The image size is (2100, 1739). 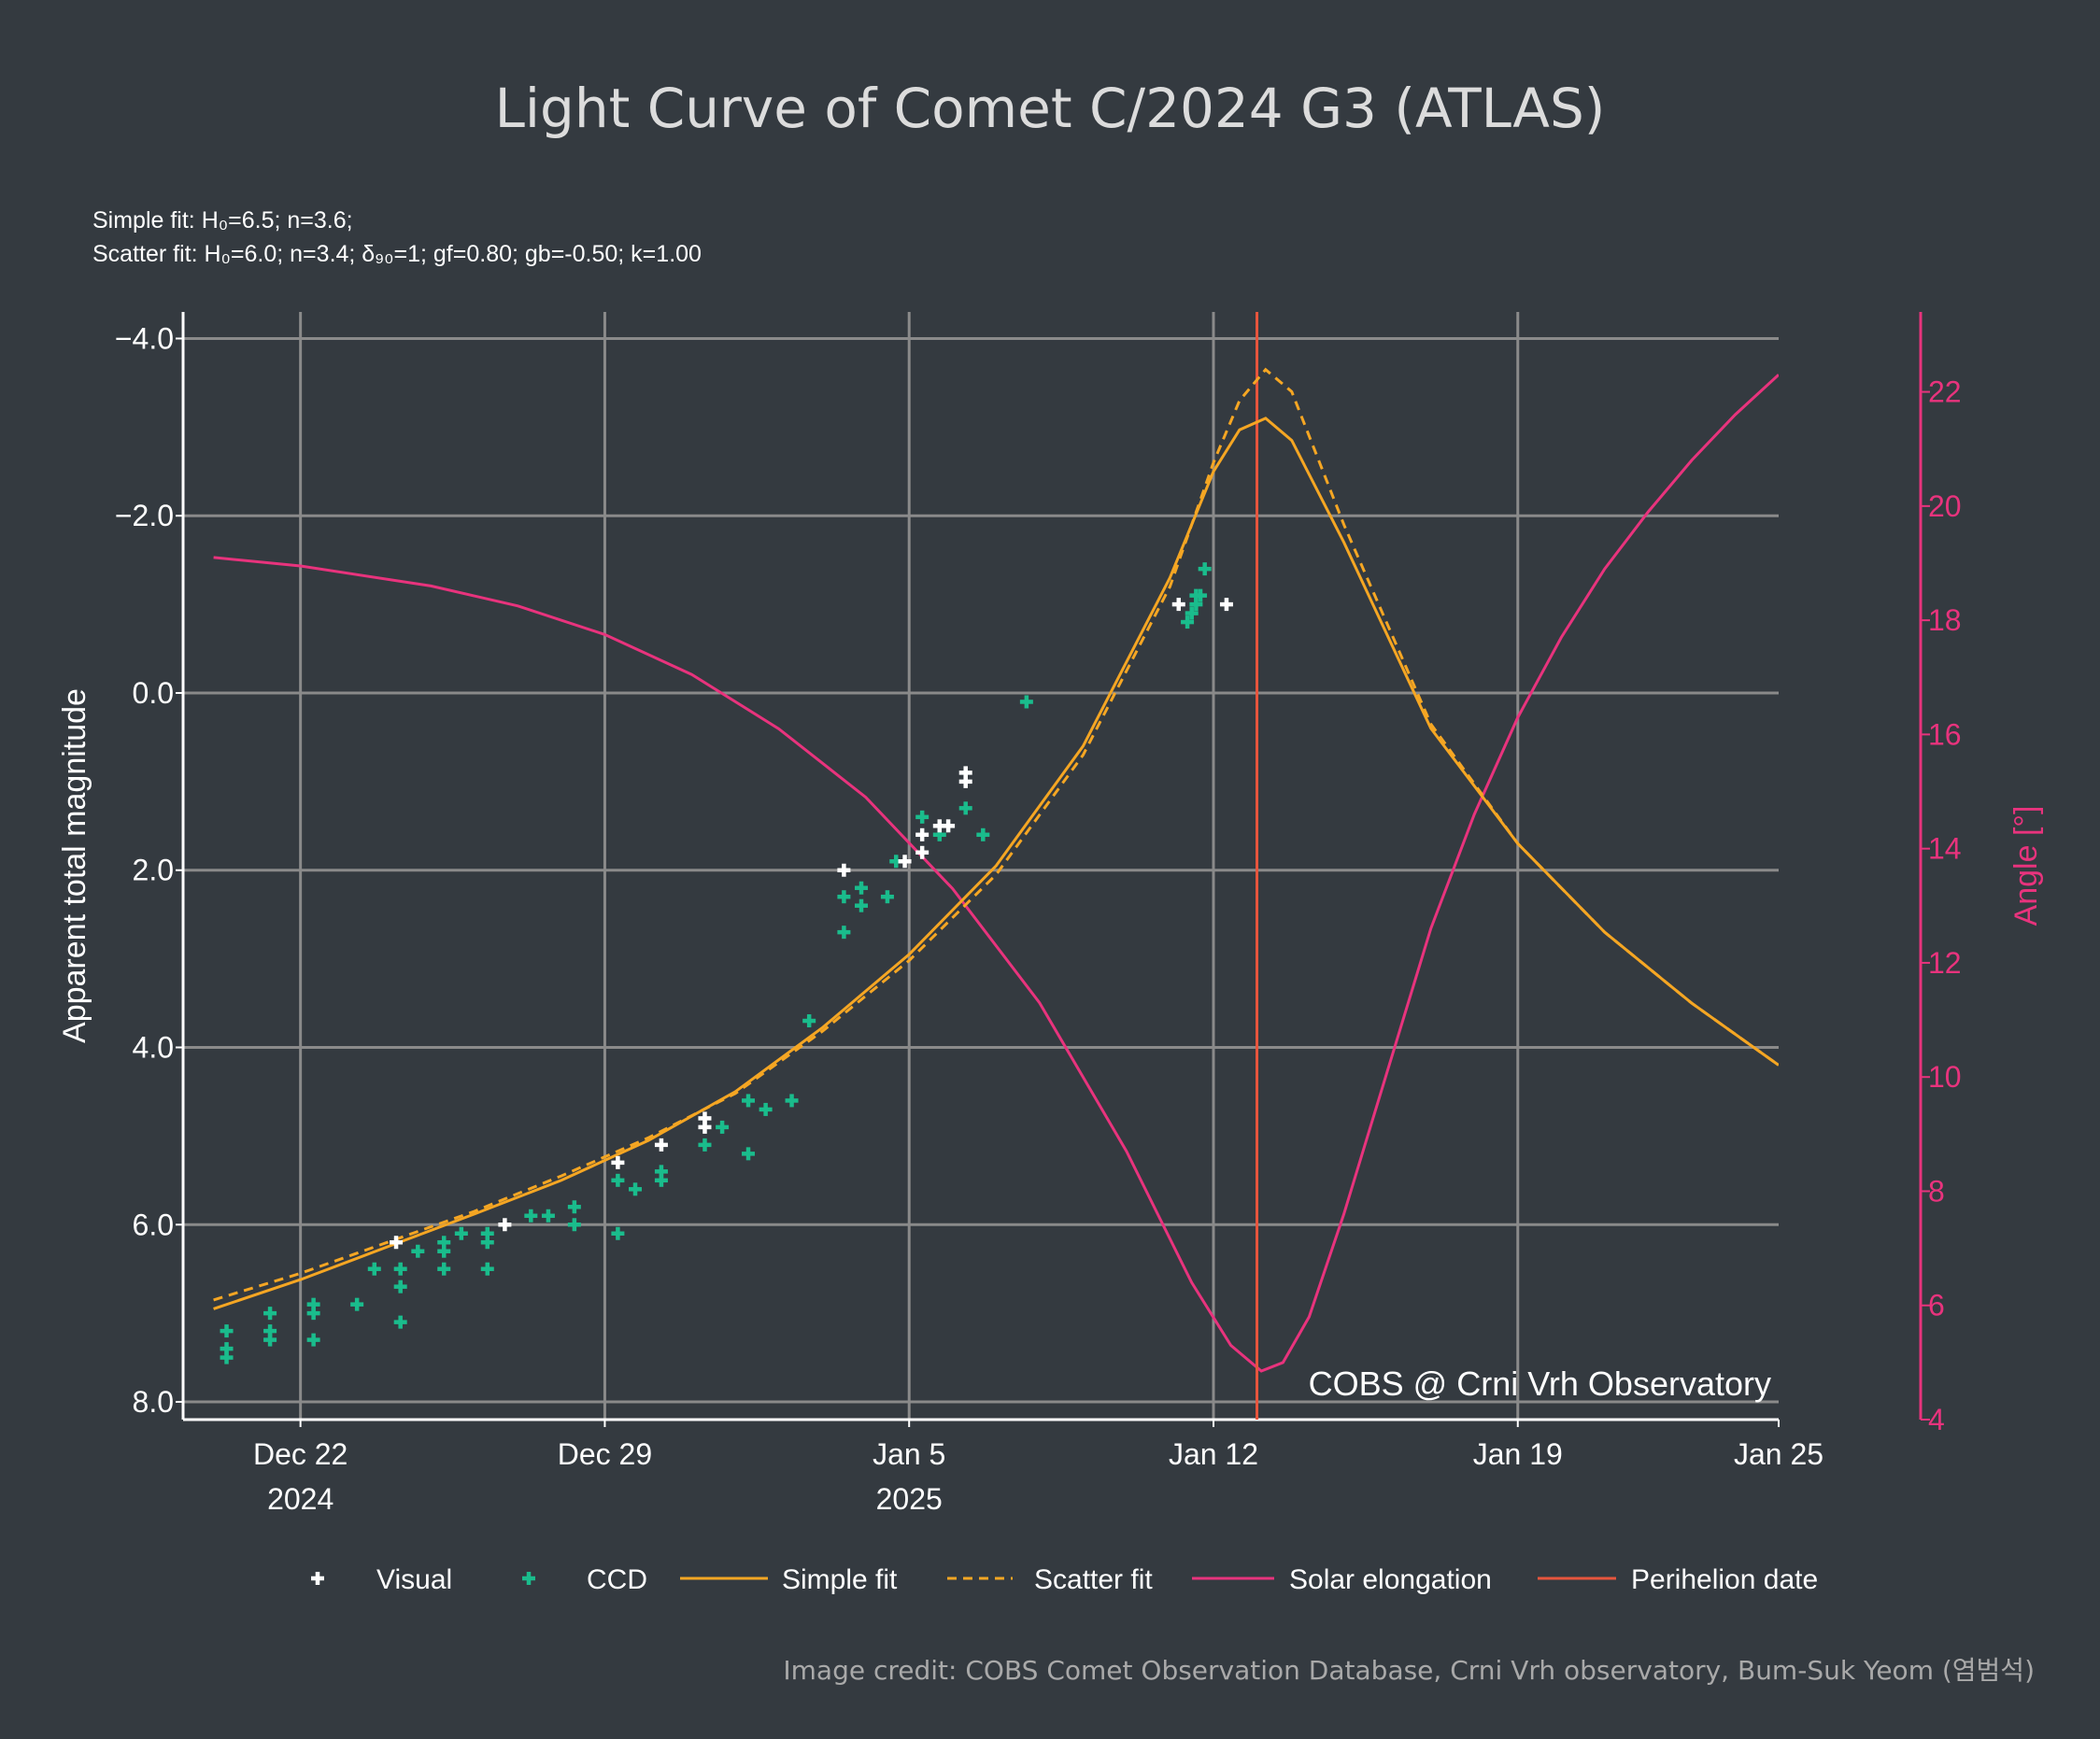 What do you see at coordinates (1518, 1454) in the screenshot?
I see `x-tick-label: Jan 19` at bounding box center [1518, 1454].